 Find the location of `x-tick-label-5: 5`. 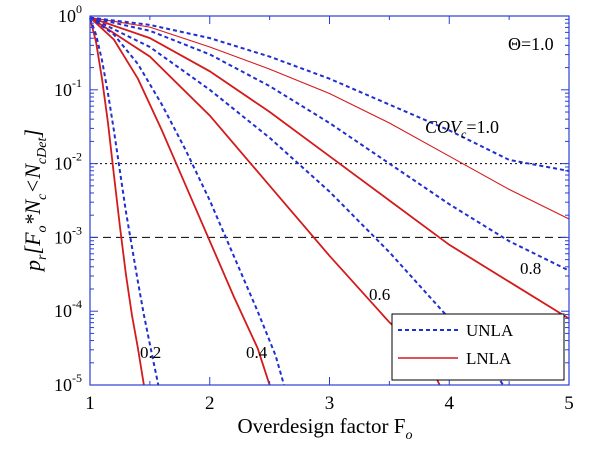

x-tick-label-5: 5 is located at coordinates (569, 403).